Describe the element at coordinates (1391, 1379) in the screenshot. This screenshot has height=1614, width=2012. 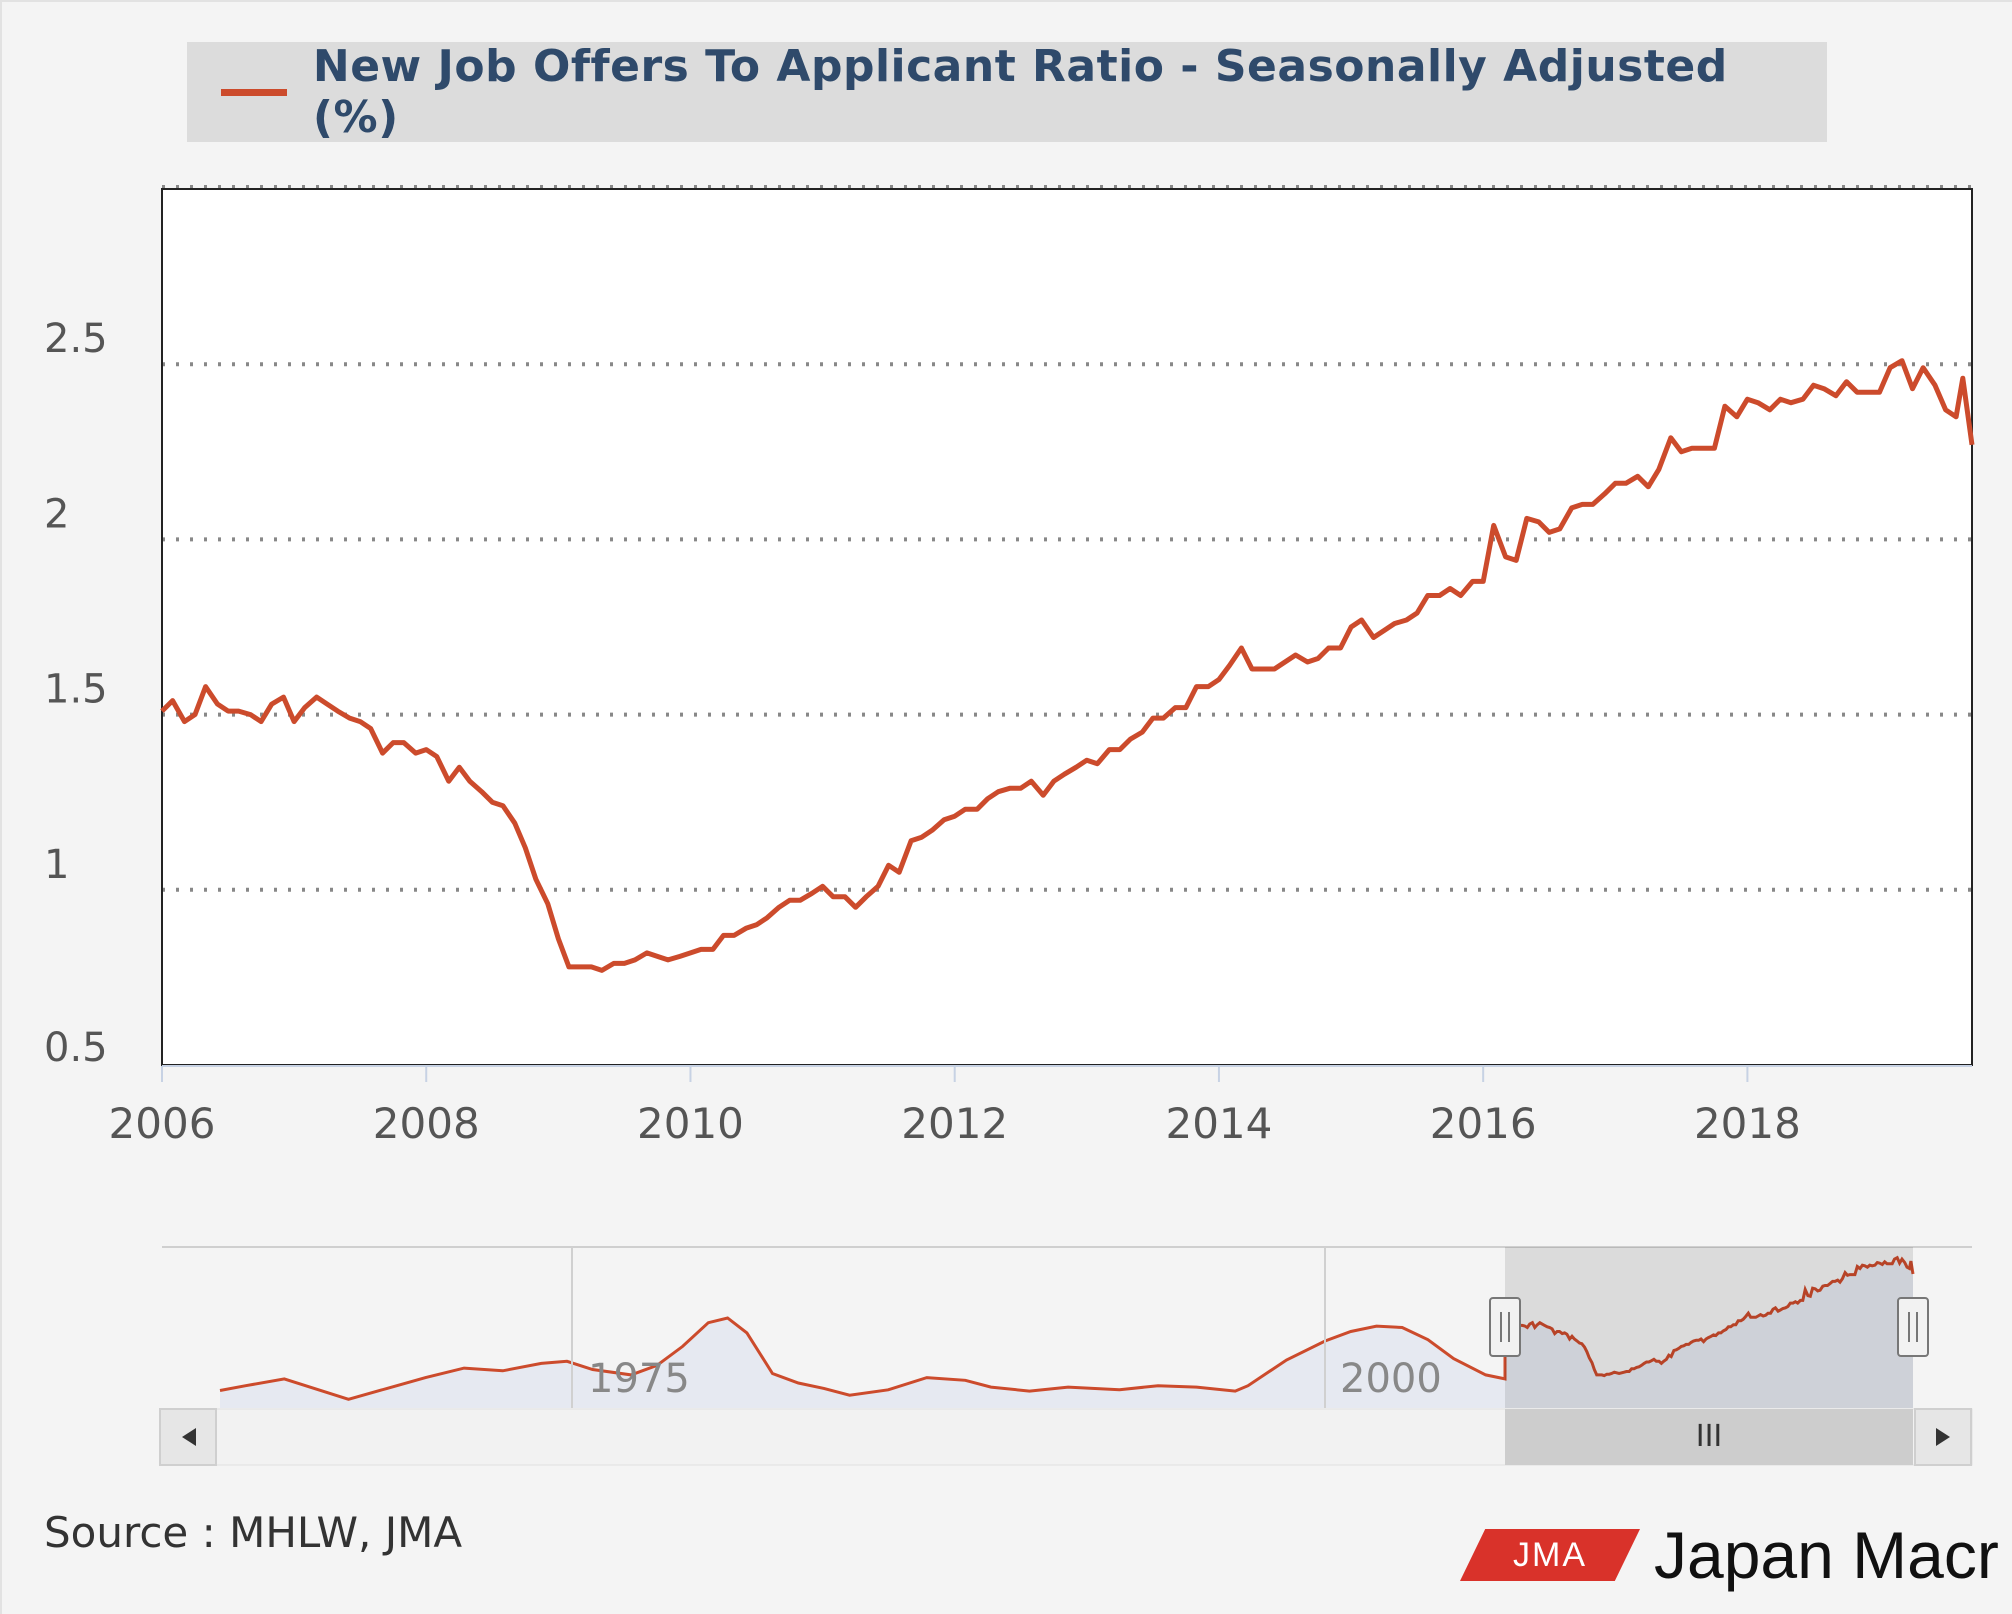
I see `navigator-label-2000: 2000` at that location.